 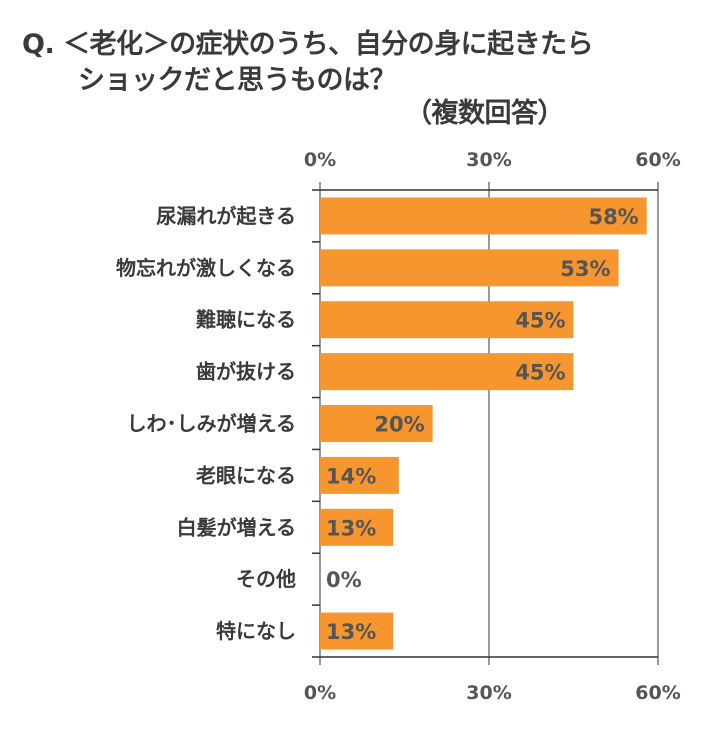 I want to click on category-label: 尿漏れが起きる, so click(x=226, y=216).